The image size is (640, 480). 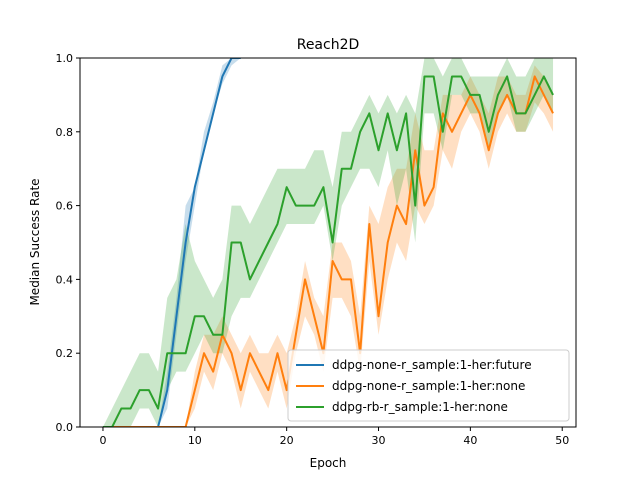 What do you see at coordinates (68, 243) in the screenshot?
I see `y-axis-ticks: 0.0 0.2 0.4 0.6 0.8 1.0` at bounding box center [68, 243].